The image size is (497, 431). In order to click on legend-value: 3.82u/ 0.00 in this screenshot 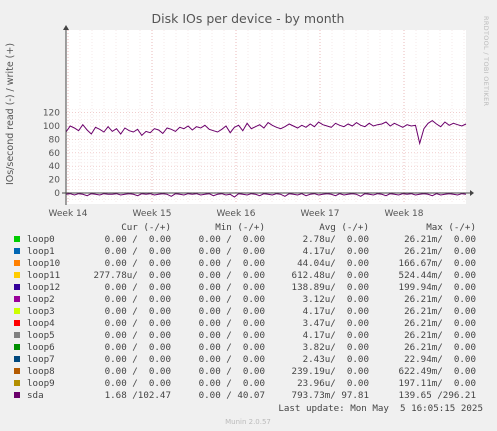, I will do `click(336, 347)`.